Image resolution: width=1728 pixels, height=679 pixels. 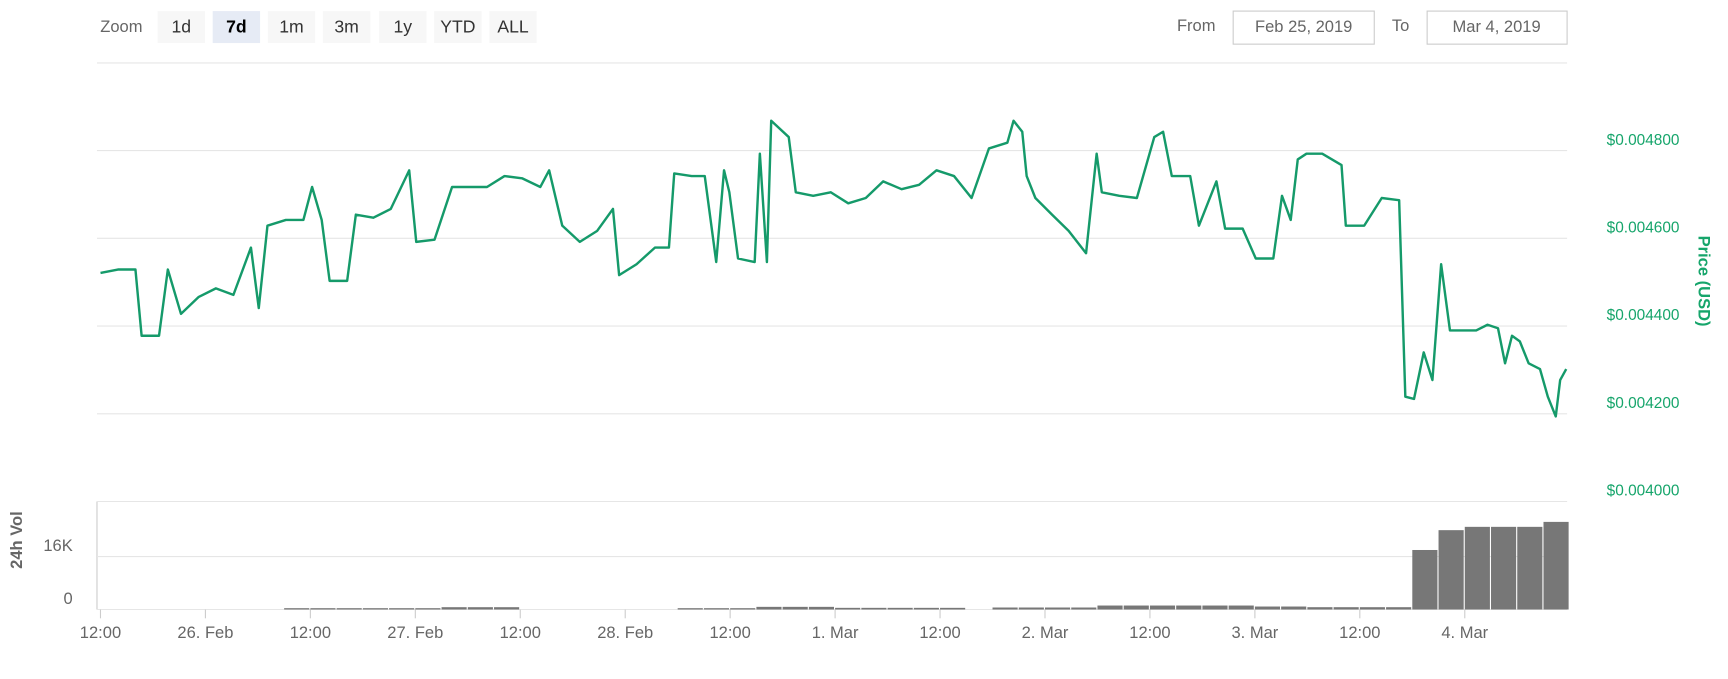 I want to click on y-tick-label: 0, so click(x=68, y=598).